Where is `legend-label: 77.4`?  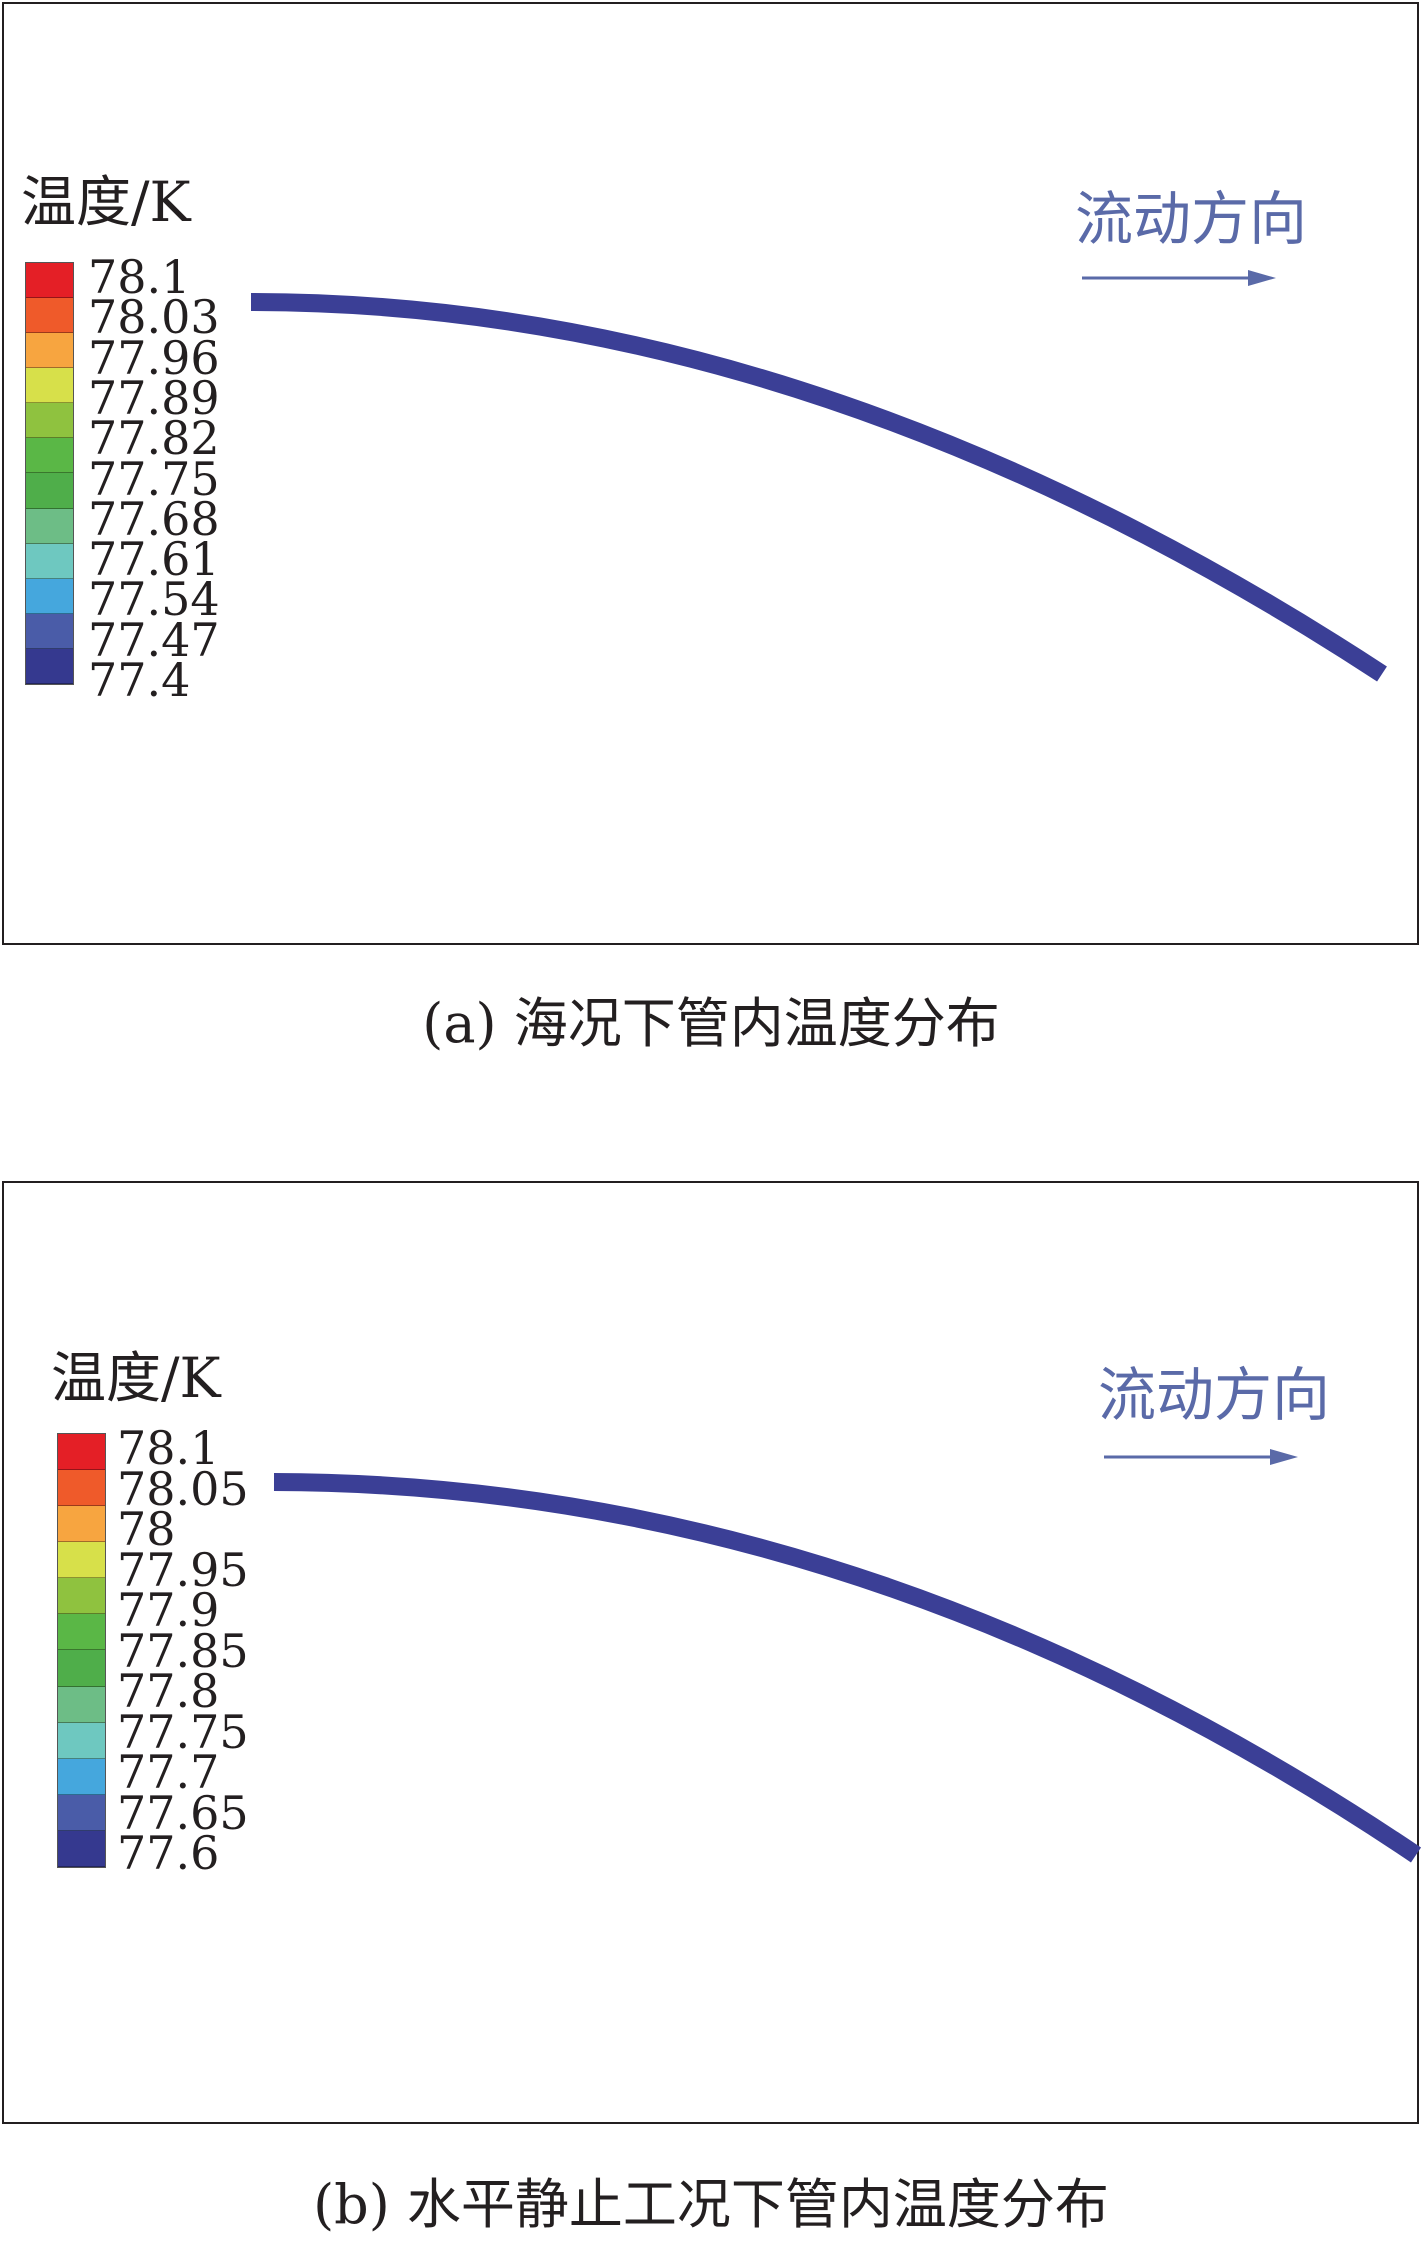 legend-label: 77.4 is located at coordinates (139, 680).